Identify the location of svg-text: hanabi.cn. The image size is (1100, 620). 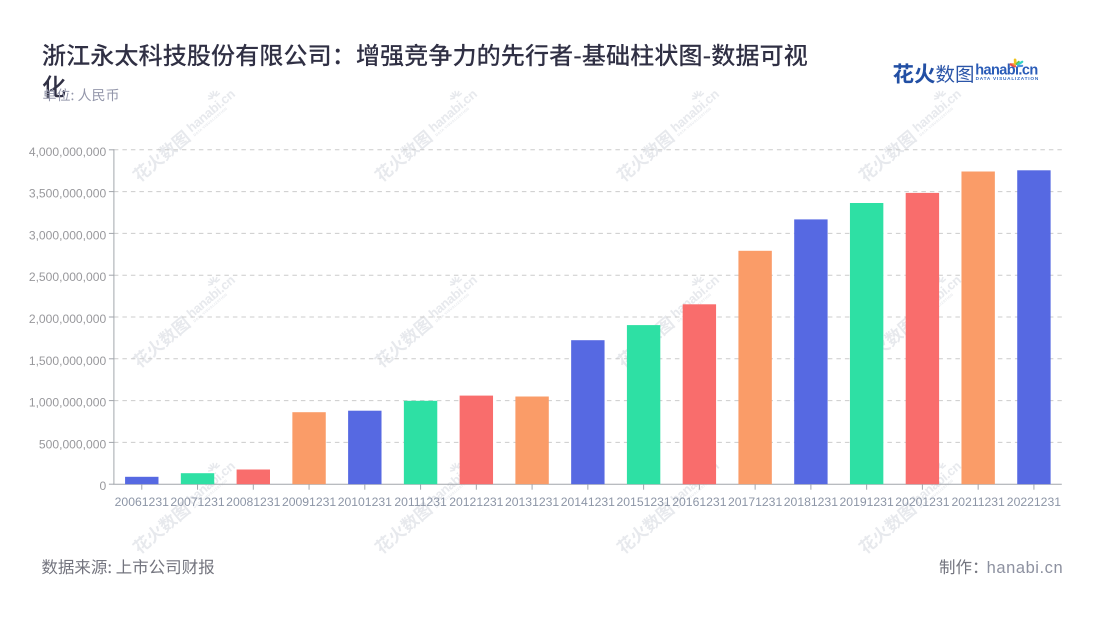
(1025, 568).